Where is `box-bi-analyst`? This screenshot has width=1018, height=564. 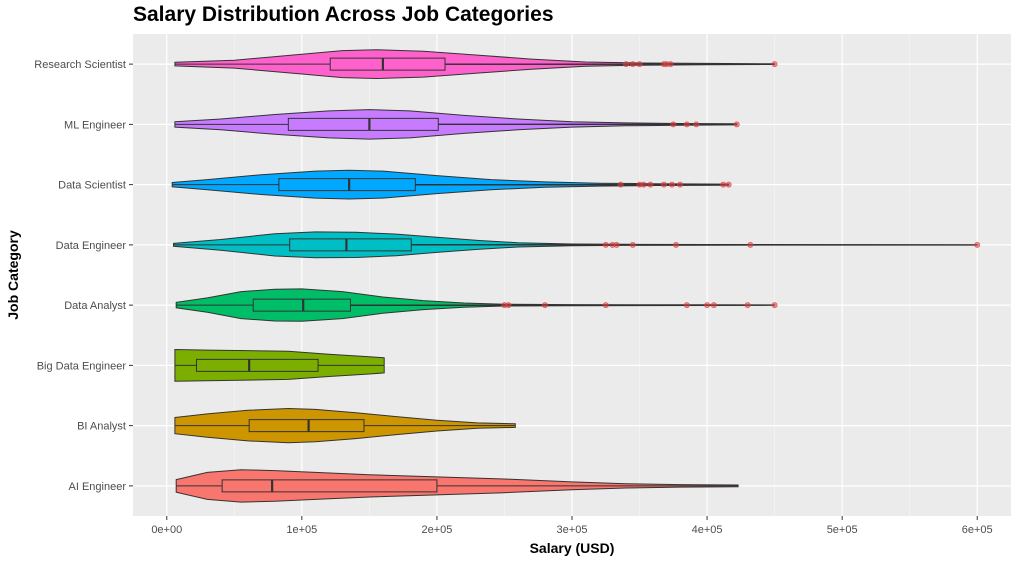 box-bi-analyst is located at coordinates (306, 426).